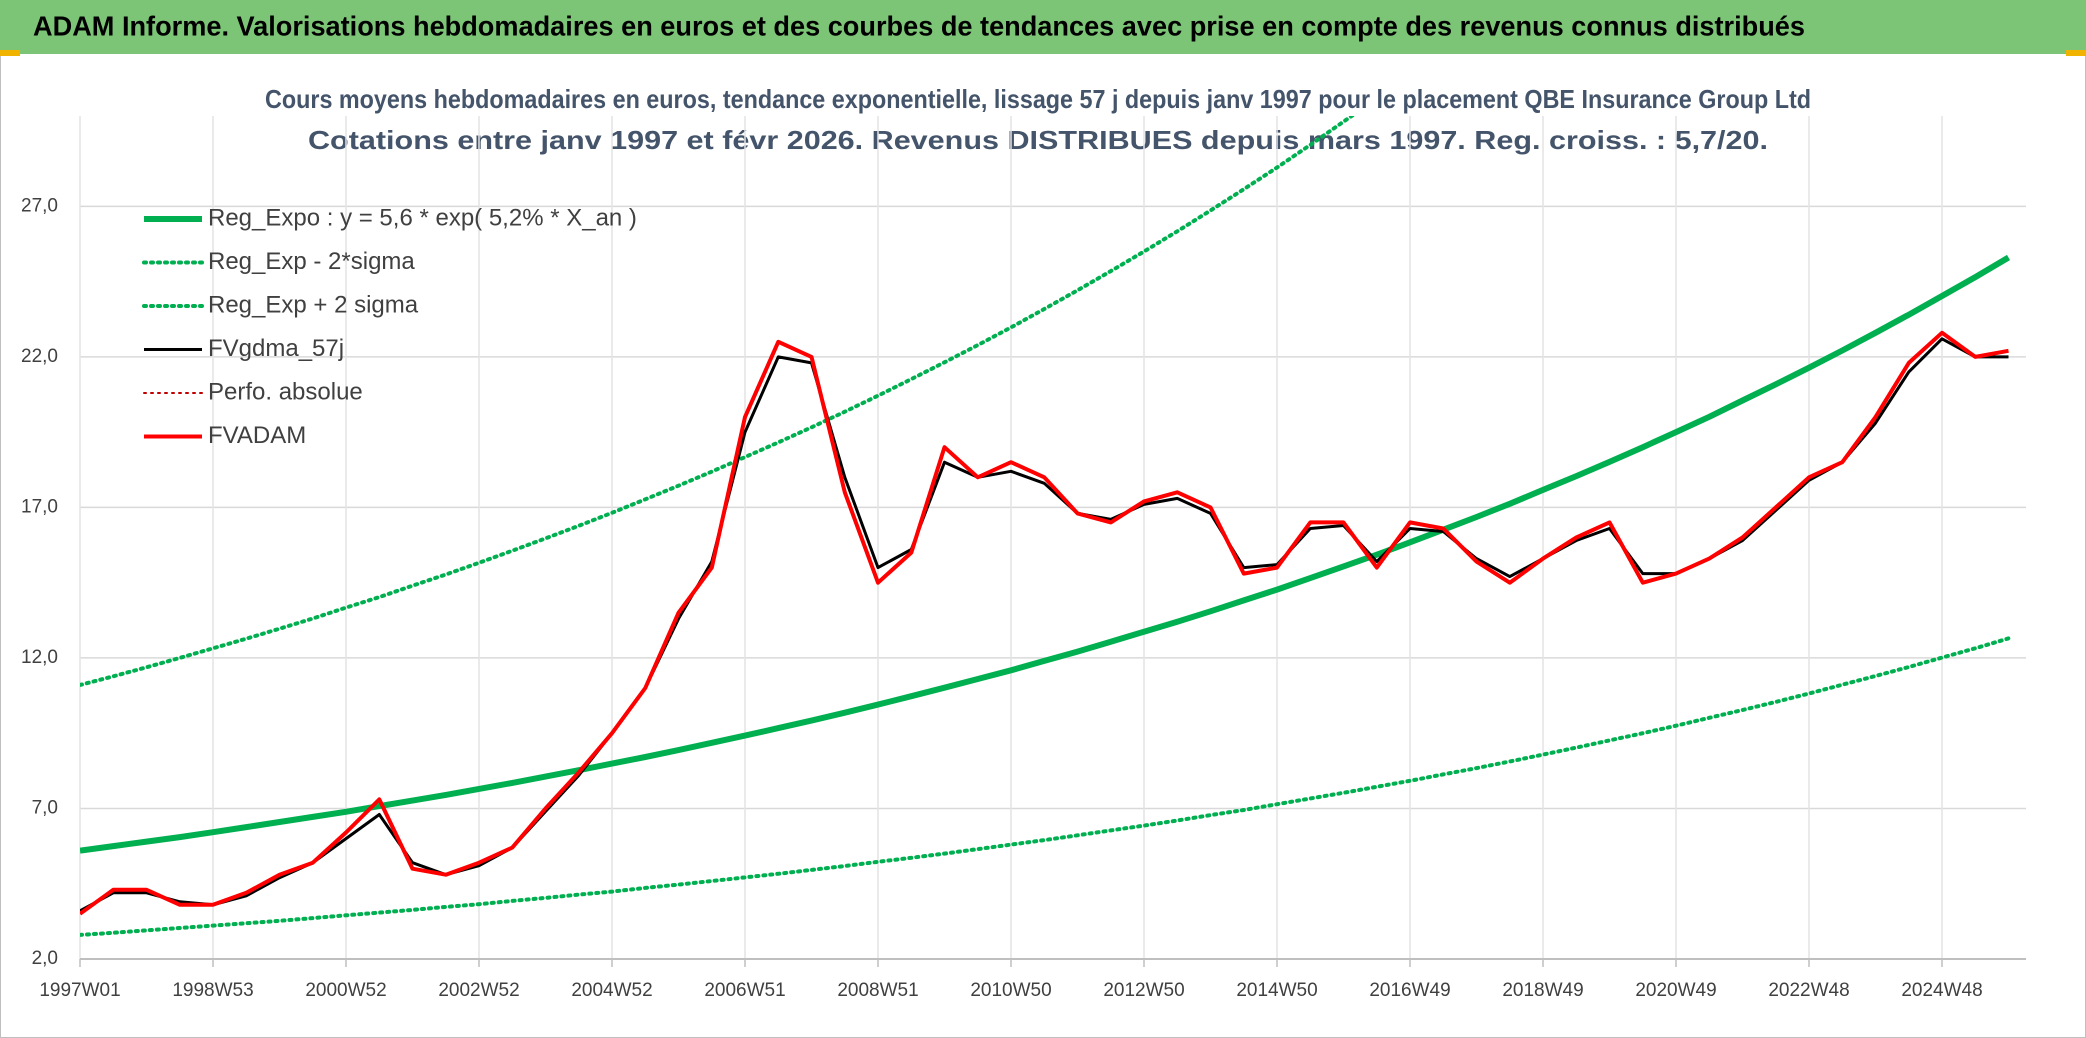 This screenshot has width=2086, height=1038. I want to click on x-tick-label: 2004W52, so click(611, 990).